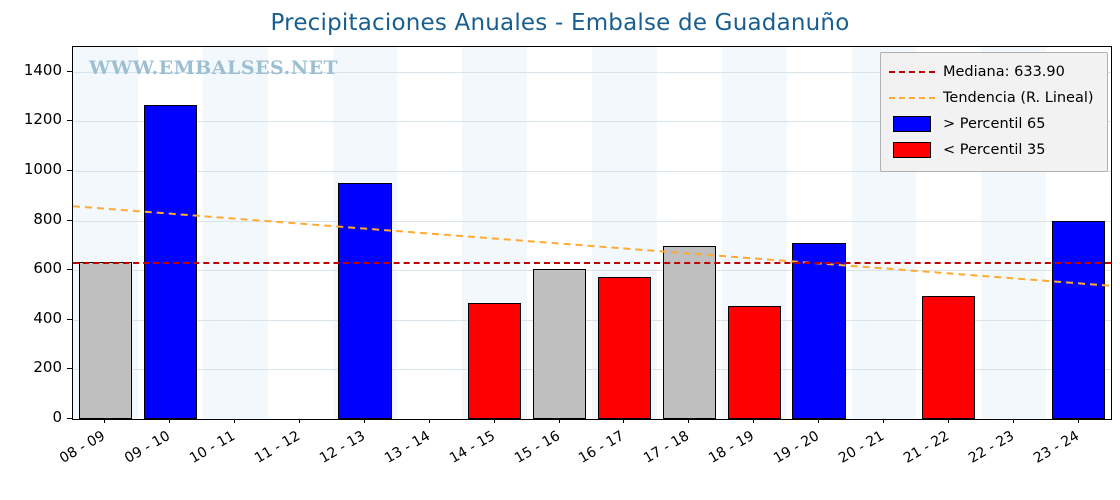 This screenshot has width=1120, height=500. What do you see at coordinates (42, 119) in the screenshot?
I see `y-tick-label: 1200` at bounding box center [42, 119].